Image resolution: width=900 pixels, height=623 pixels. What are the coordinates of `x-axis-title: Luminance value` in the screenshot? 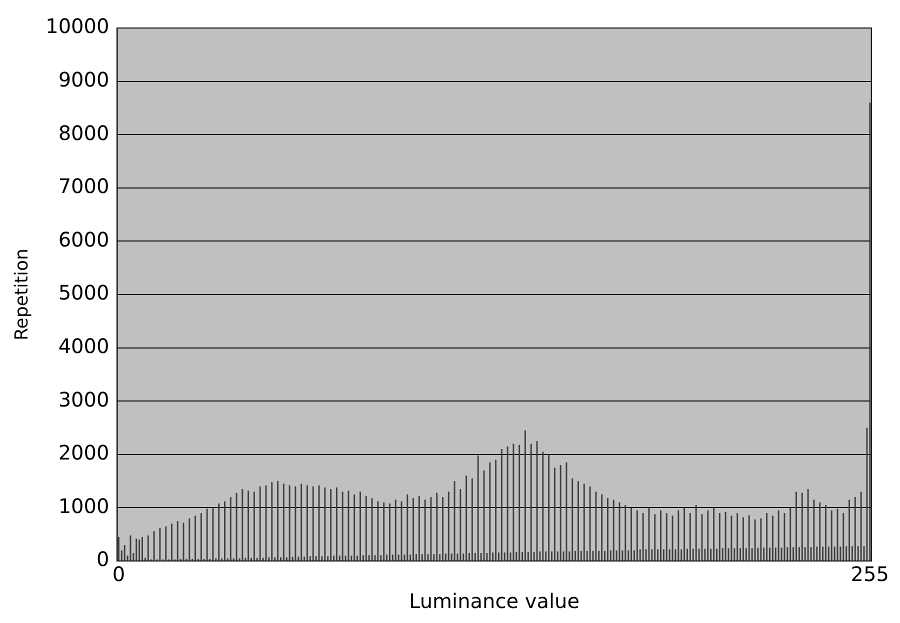 It's located at (494, 601).